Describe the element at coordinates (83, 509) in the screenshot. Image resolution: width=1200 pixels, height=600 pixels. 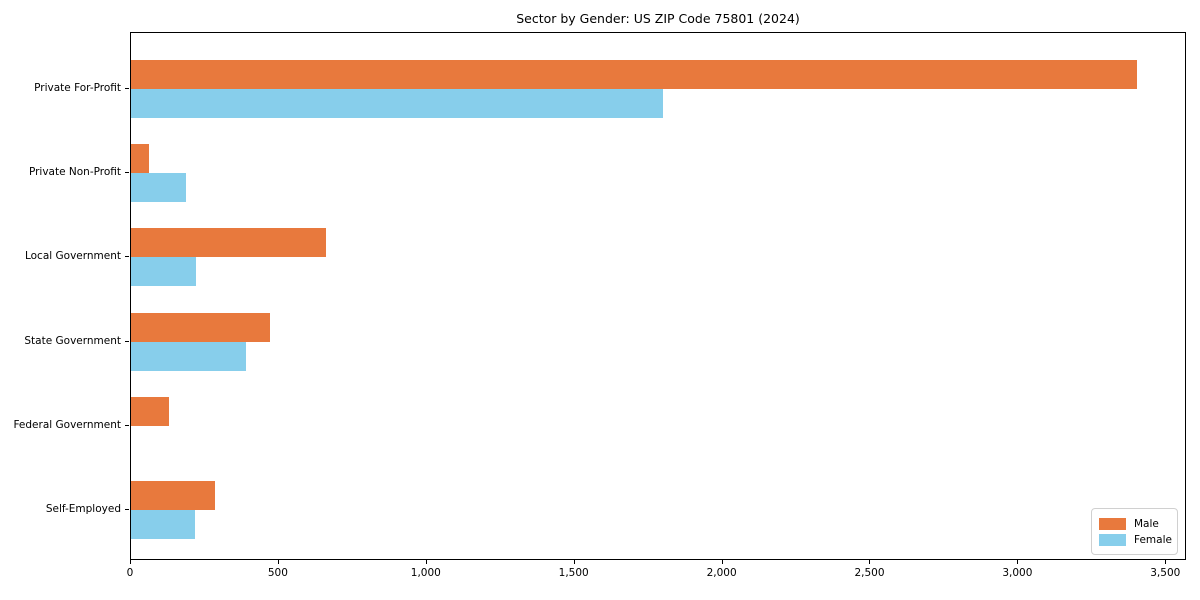
I see `y-tick-label-self-employed: Self-Employed` at that location.